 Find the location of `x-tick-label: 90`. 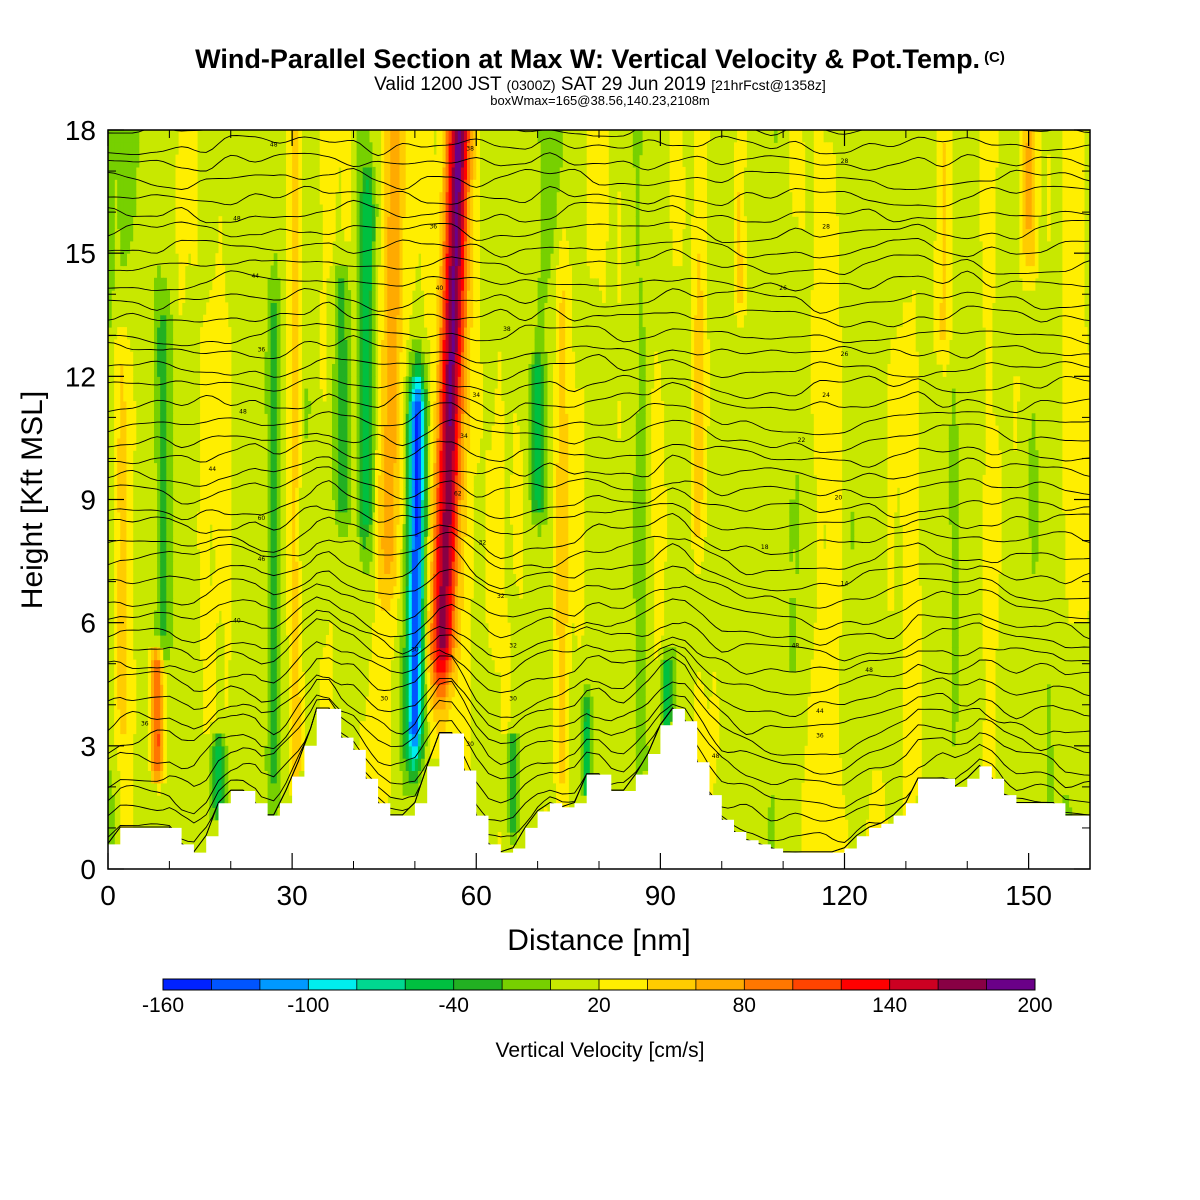

x-tick-label: 90 is located at coordinates (660, 895).